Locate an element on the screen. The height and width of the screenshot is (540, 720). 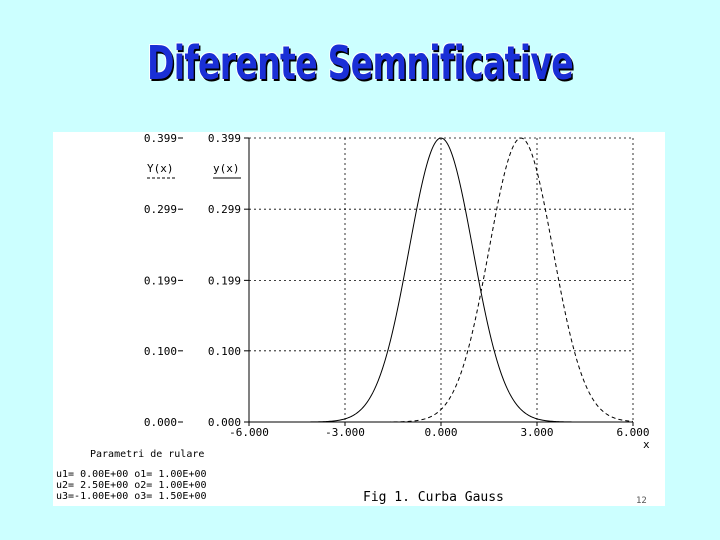
y-tick-label-right: 0.000 is located at coordinates (224, 422).